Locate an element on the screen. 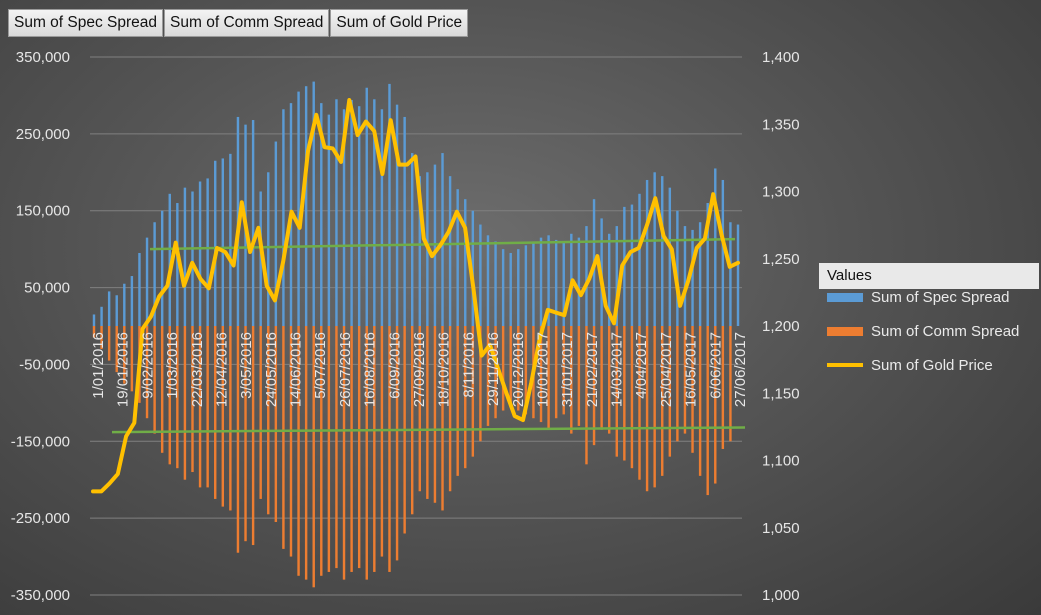 Image resolution: width=1041 pixels, height=615 pixels. x-tick-label: 16/08/2016 is located at coordinates (370, 369).